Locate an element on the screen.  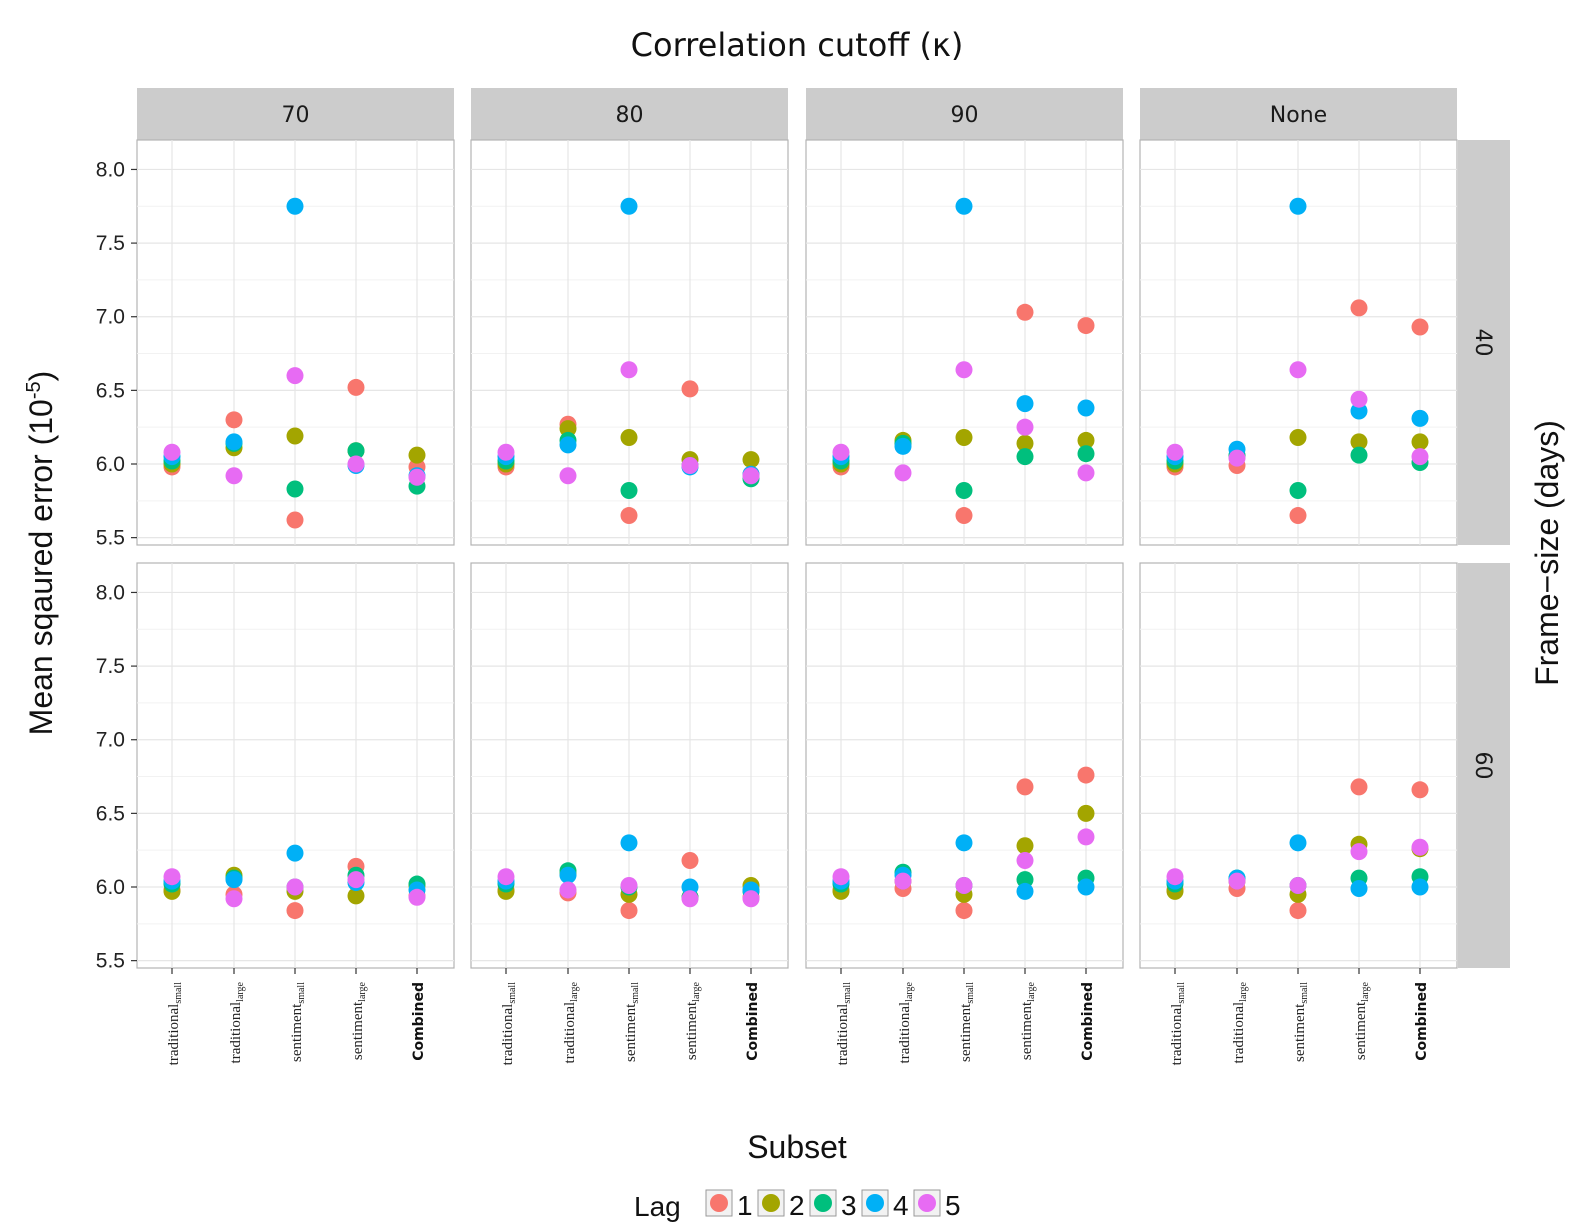
facet-col-label: None is located at coordinates (1298, 115).